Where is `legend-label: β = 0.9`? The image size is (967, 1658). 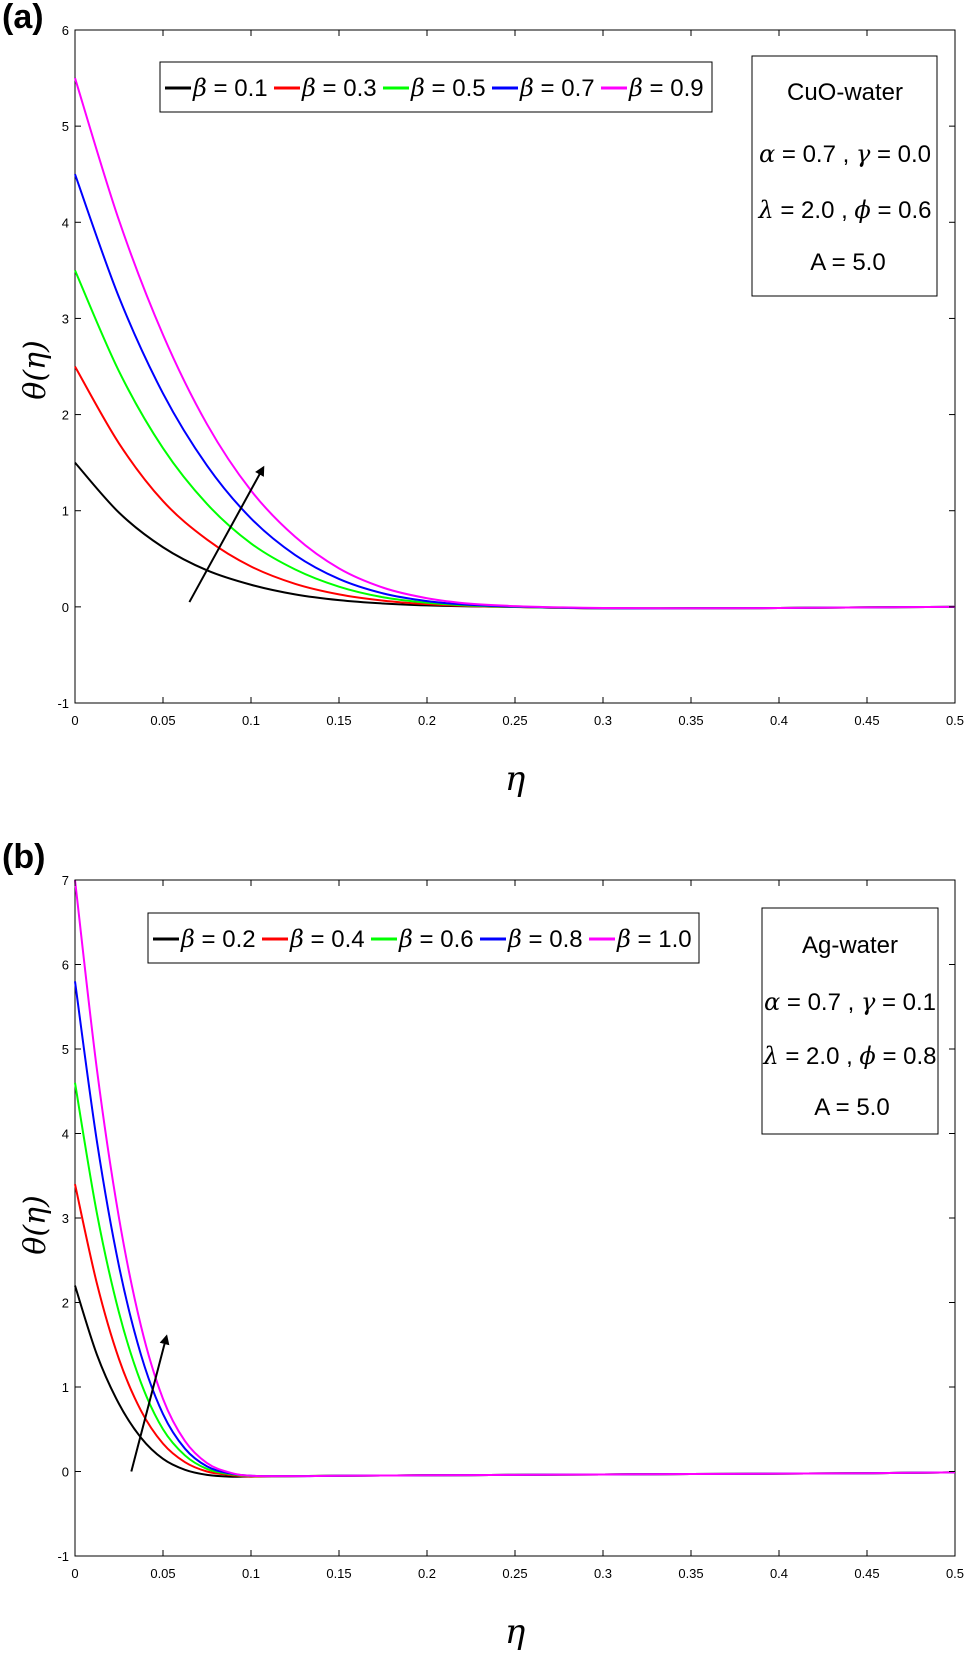
legend-label: β = 0.9 is located at coordinates (666, 88).